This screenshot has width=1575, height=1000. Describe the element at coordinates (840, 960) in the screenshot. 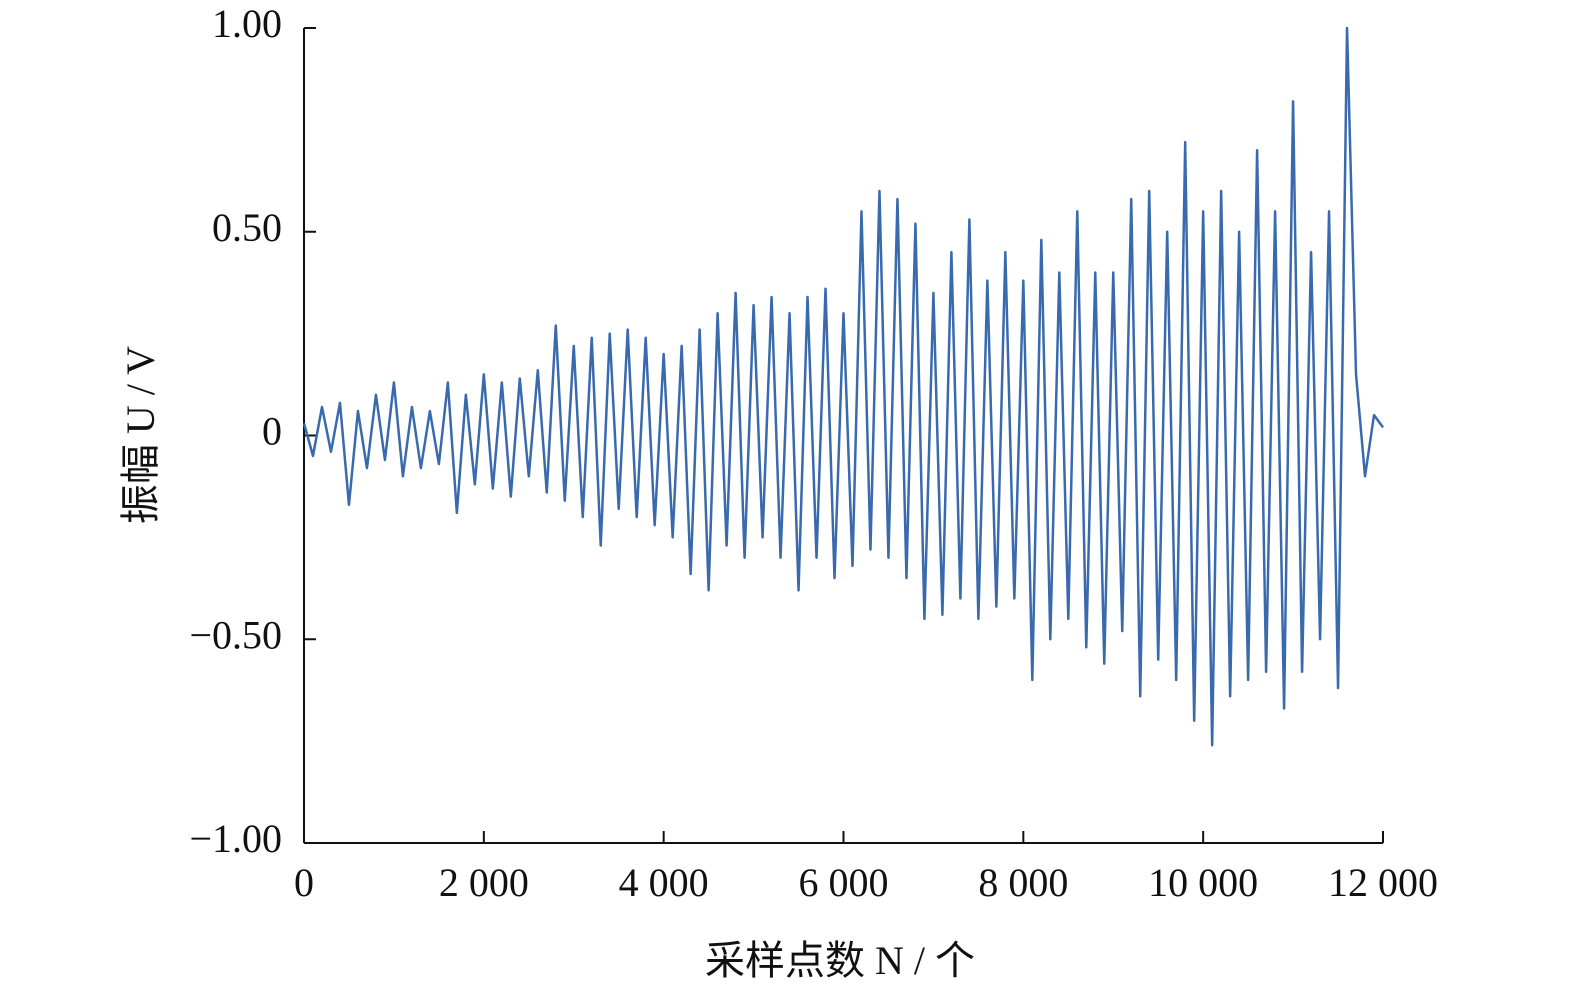

I see `x-axis-title: 采样点数 N / 个` at that location.